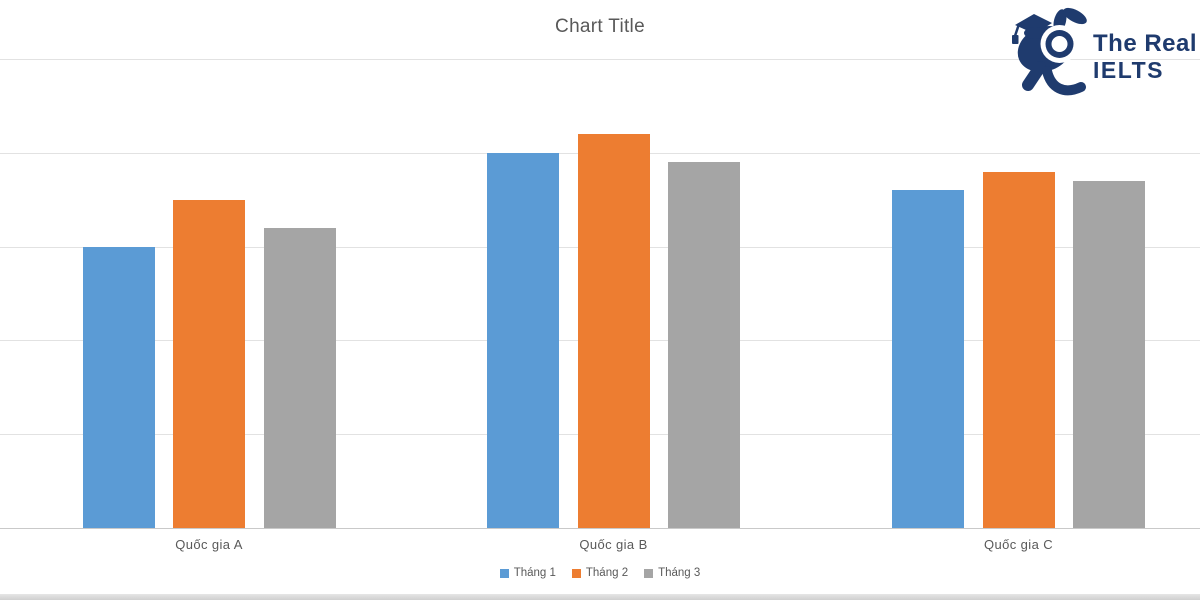 Image resolution: width=1200 pixels, height=600 pixels. Describe the element at coordinates (613, 544) in the screenshot. I see `category-label: Quốc gia B` at that location.